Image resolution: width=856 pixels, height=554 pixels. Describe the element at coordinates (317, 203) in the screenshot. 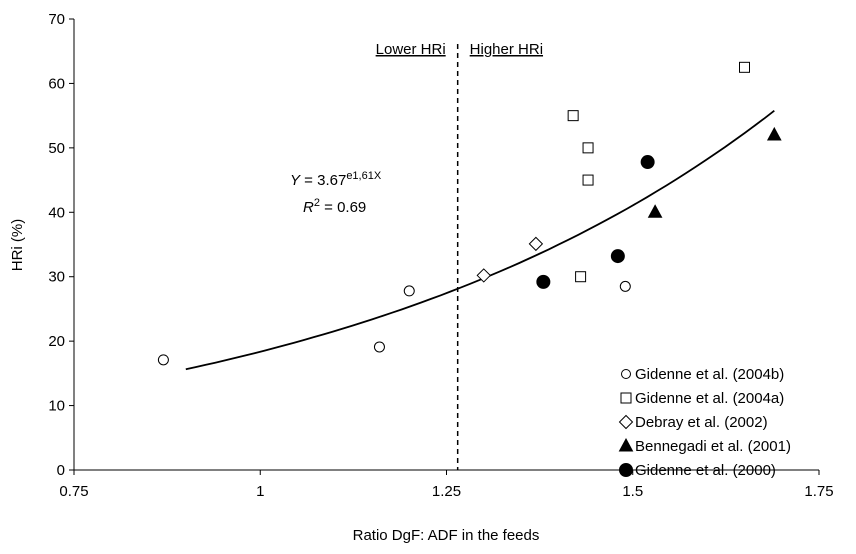

I see `r2-exponent: 2` at that location.